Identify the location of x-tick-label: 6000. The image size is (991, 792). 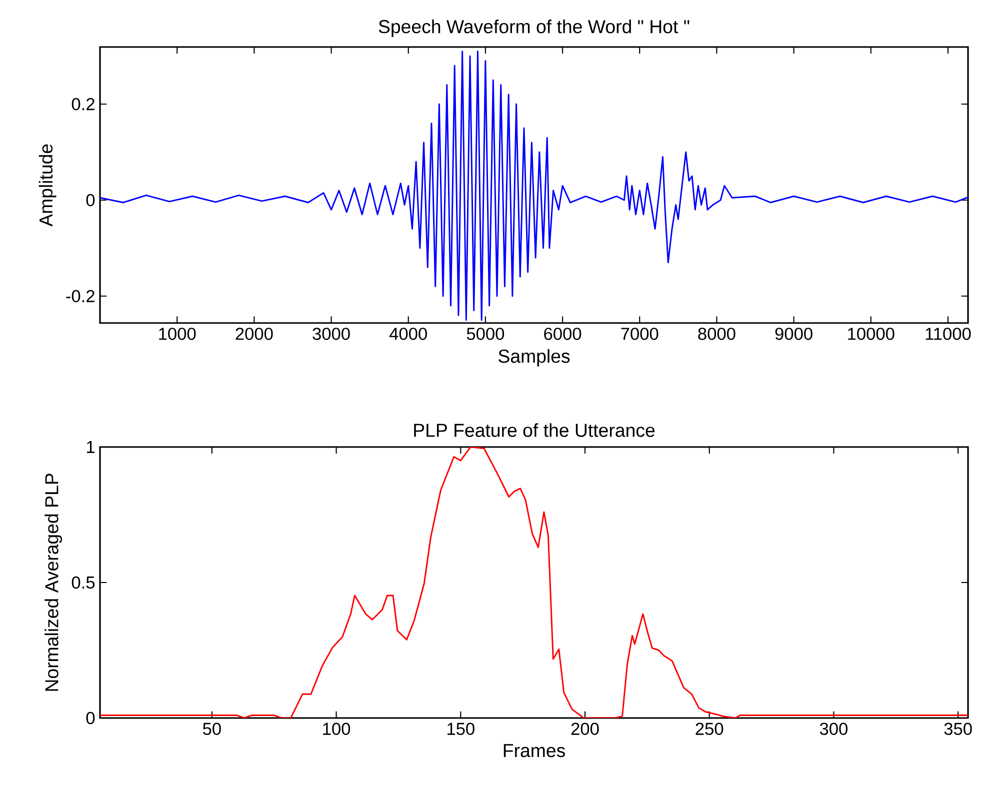
(563, 334).